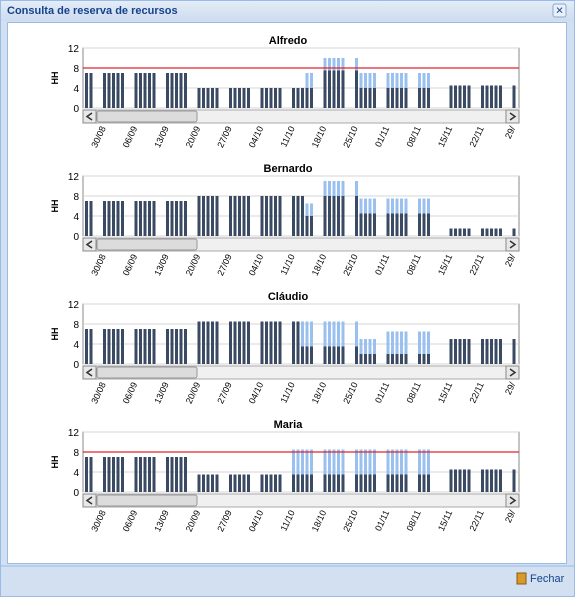 This screenshot has width=575, height=602. What do you see at coordinates (76, 69) in the screenshot?
I see `y-tick-label: 8` at bounding box center [76, 69].